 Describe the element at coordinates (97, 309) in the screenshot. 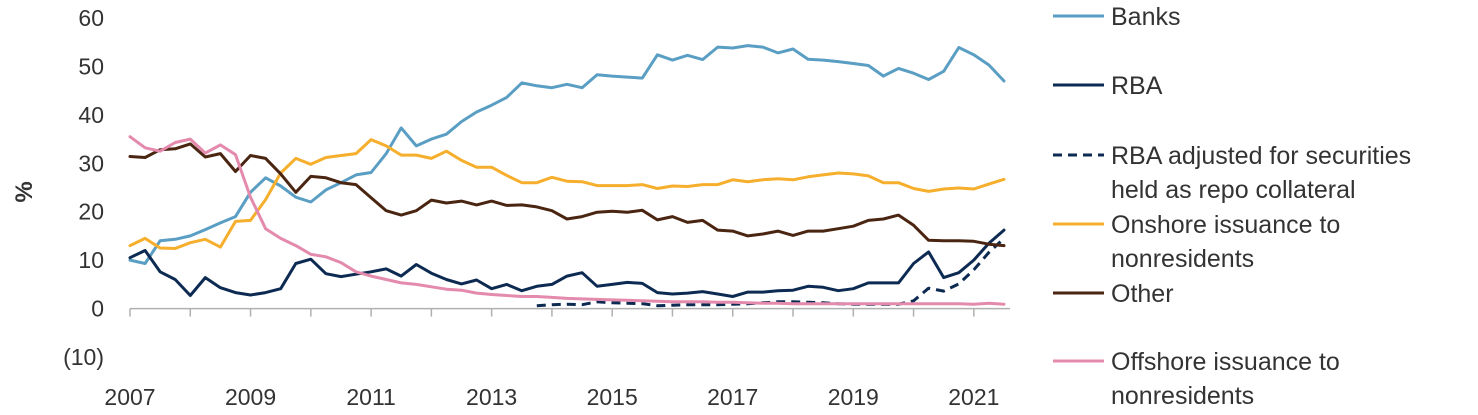

I see `y-tick-label: 0` at that location.